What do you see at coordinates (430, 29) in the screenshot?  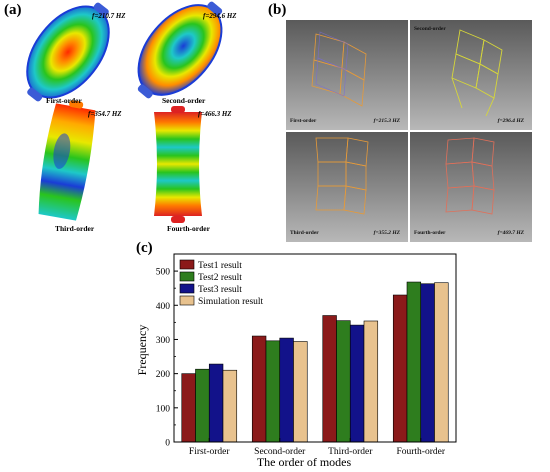 I see `exp-mode-2-name: Second-order` at bounding box center [430, 29].